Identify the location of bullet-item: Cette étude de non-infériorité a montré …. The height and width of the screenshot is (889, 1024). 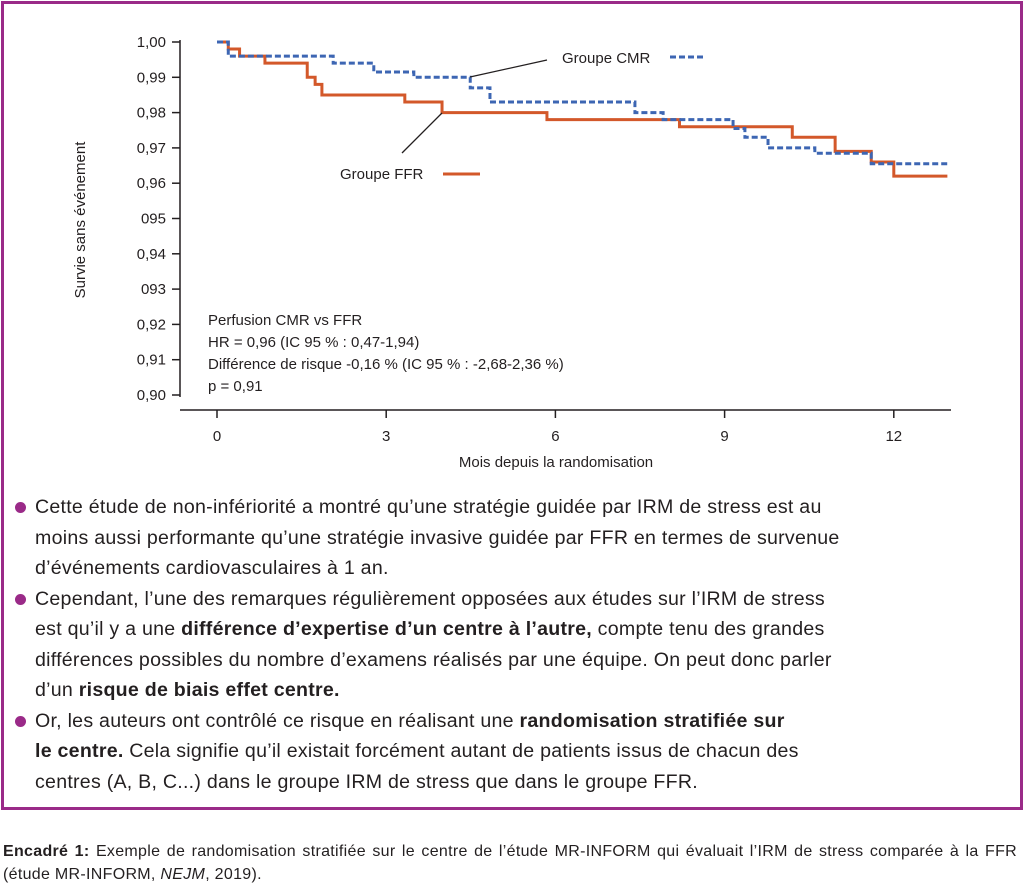
(427, 538).